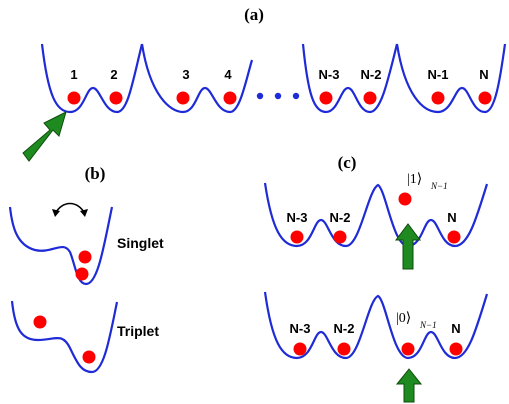 This screenshot has width=509, height=404. What do you see at coordinates (403, 318) in the screenshot?
I see `ket-zero: |0⟩` at bounding box center [403, 318].